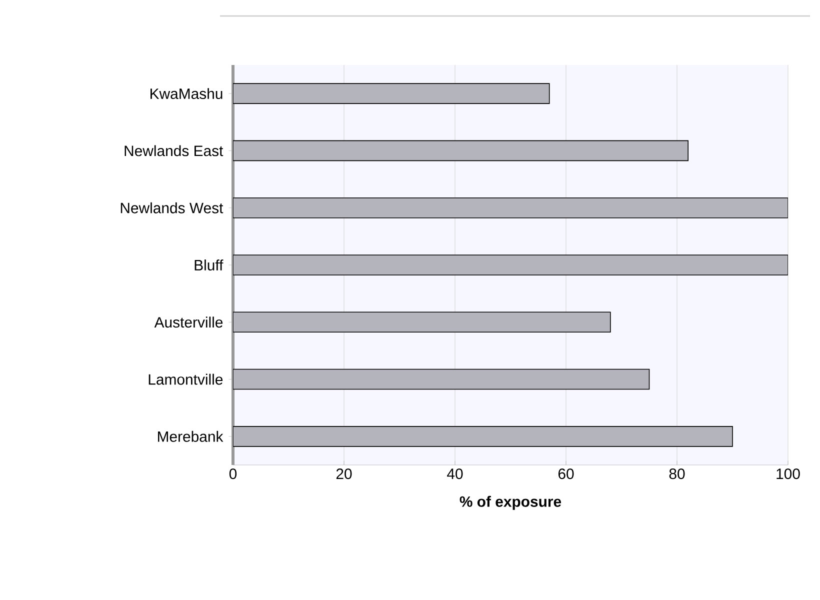 This screenshot has height=600, width=820. What do you see at coordinates (172, 208) in the screenshot?
I see `y-tick-label: Newlands West` at bounding box center [172, 208].